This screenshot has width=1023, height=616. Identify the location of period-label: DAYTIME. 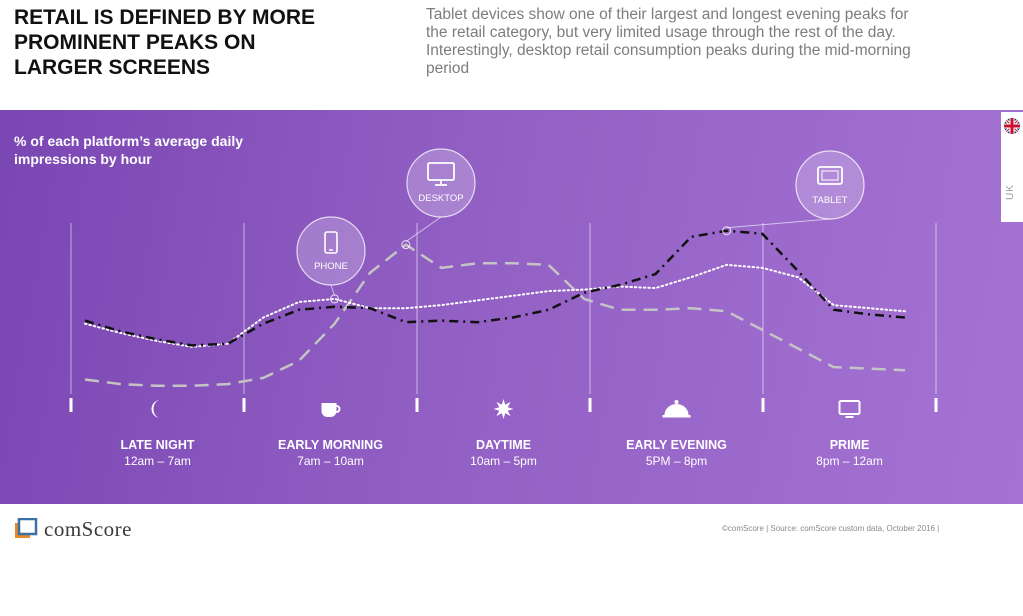
(503, 445).